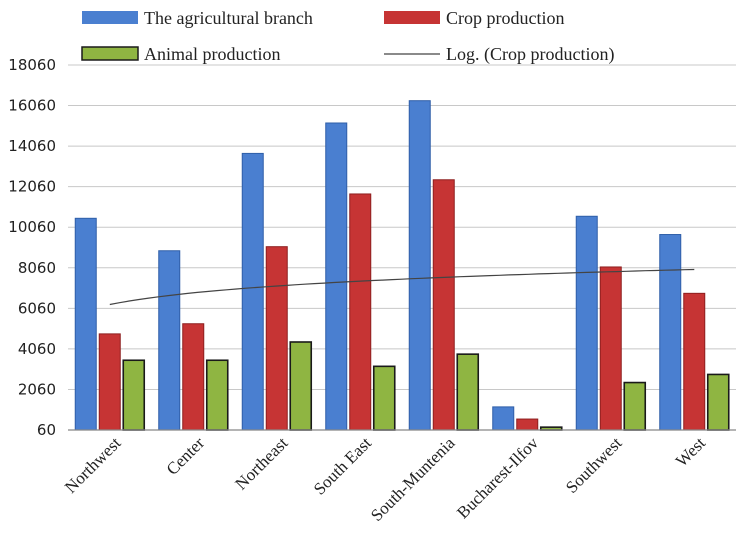 The height and width of the screenshot is (538, 742). Describe the element at coordinates (37, 389) in the screenshot. I see `y-tick-label: 2060` at that location.